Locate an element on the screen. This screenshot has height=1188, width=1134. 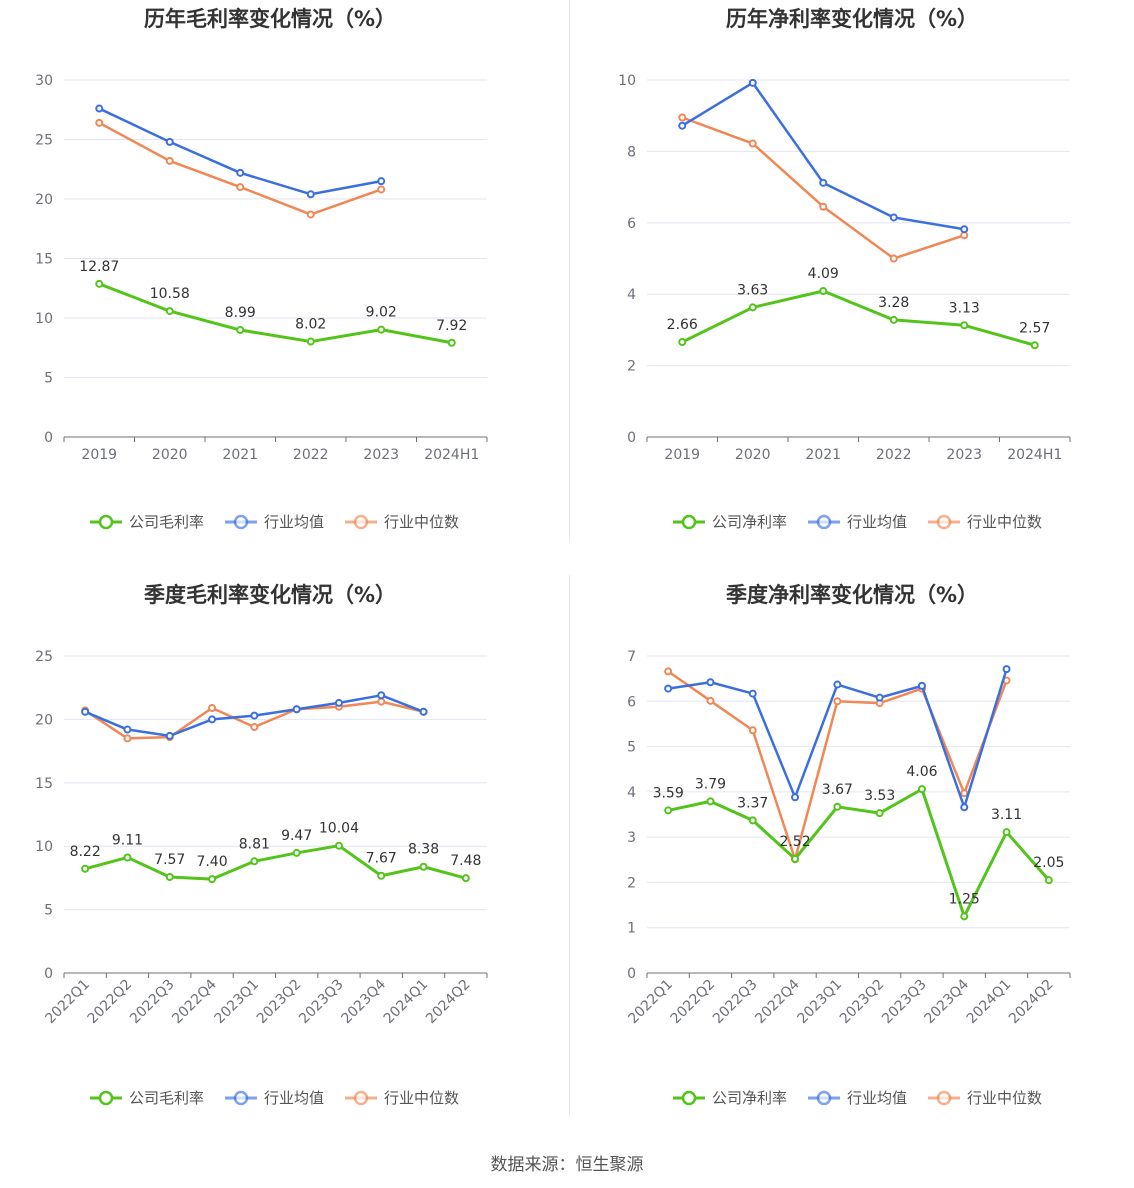
x-tick-label: 2023Q1 is located at coordinates (237, 1002).